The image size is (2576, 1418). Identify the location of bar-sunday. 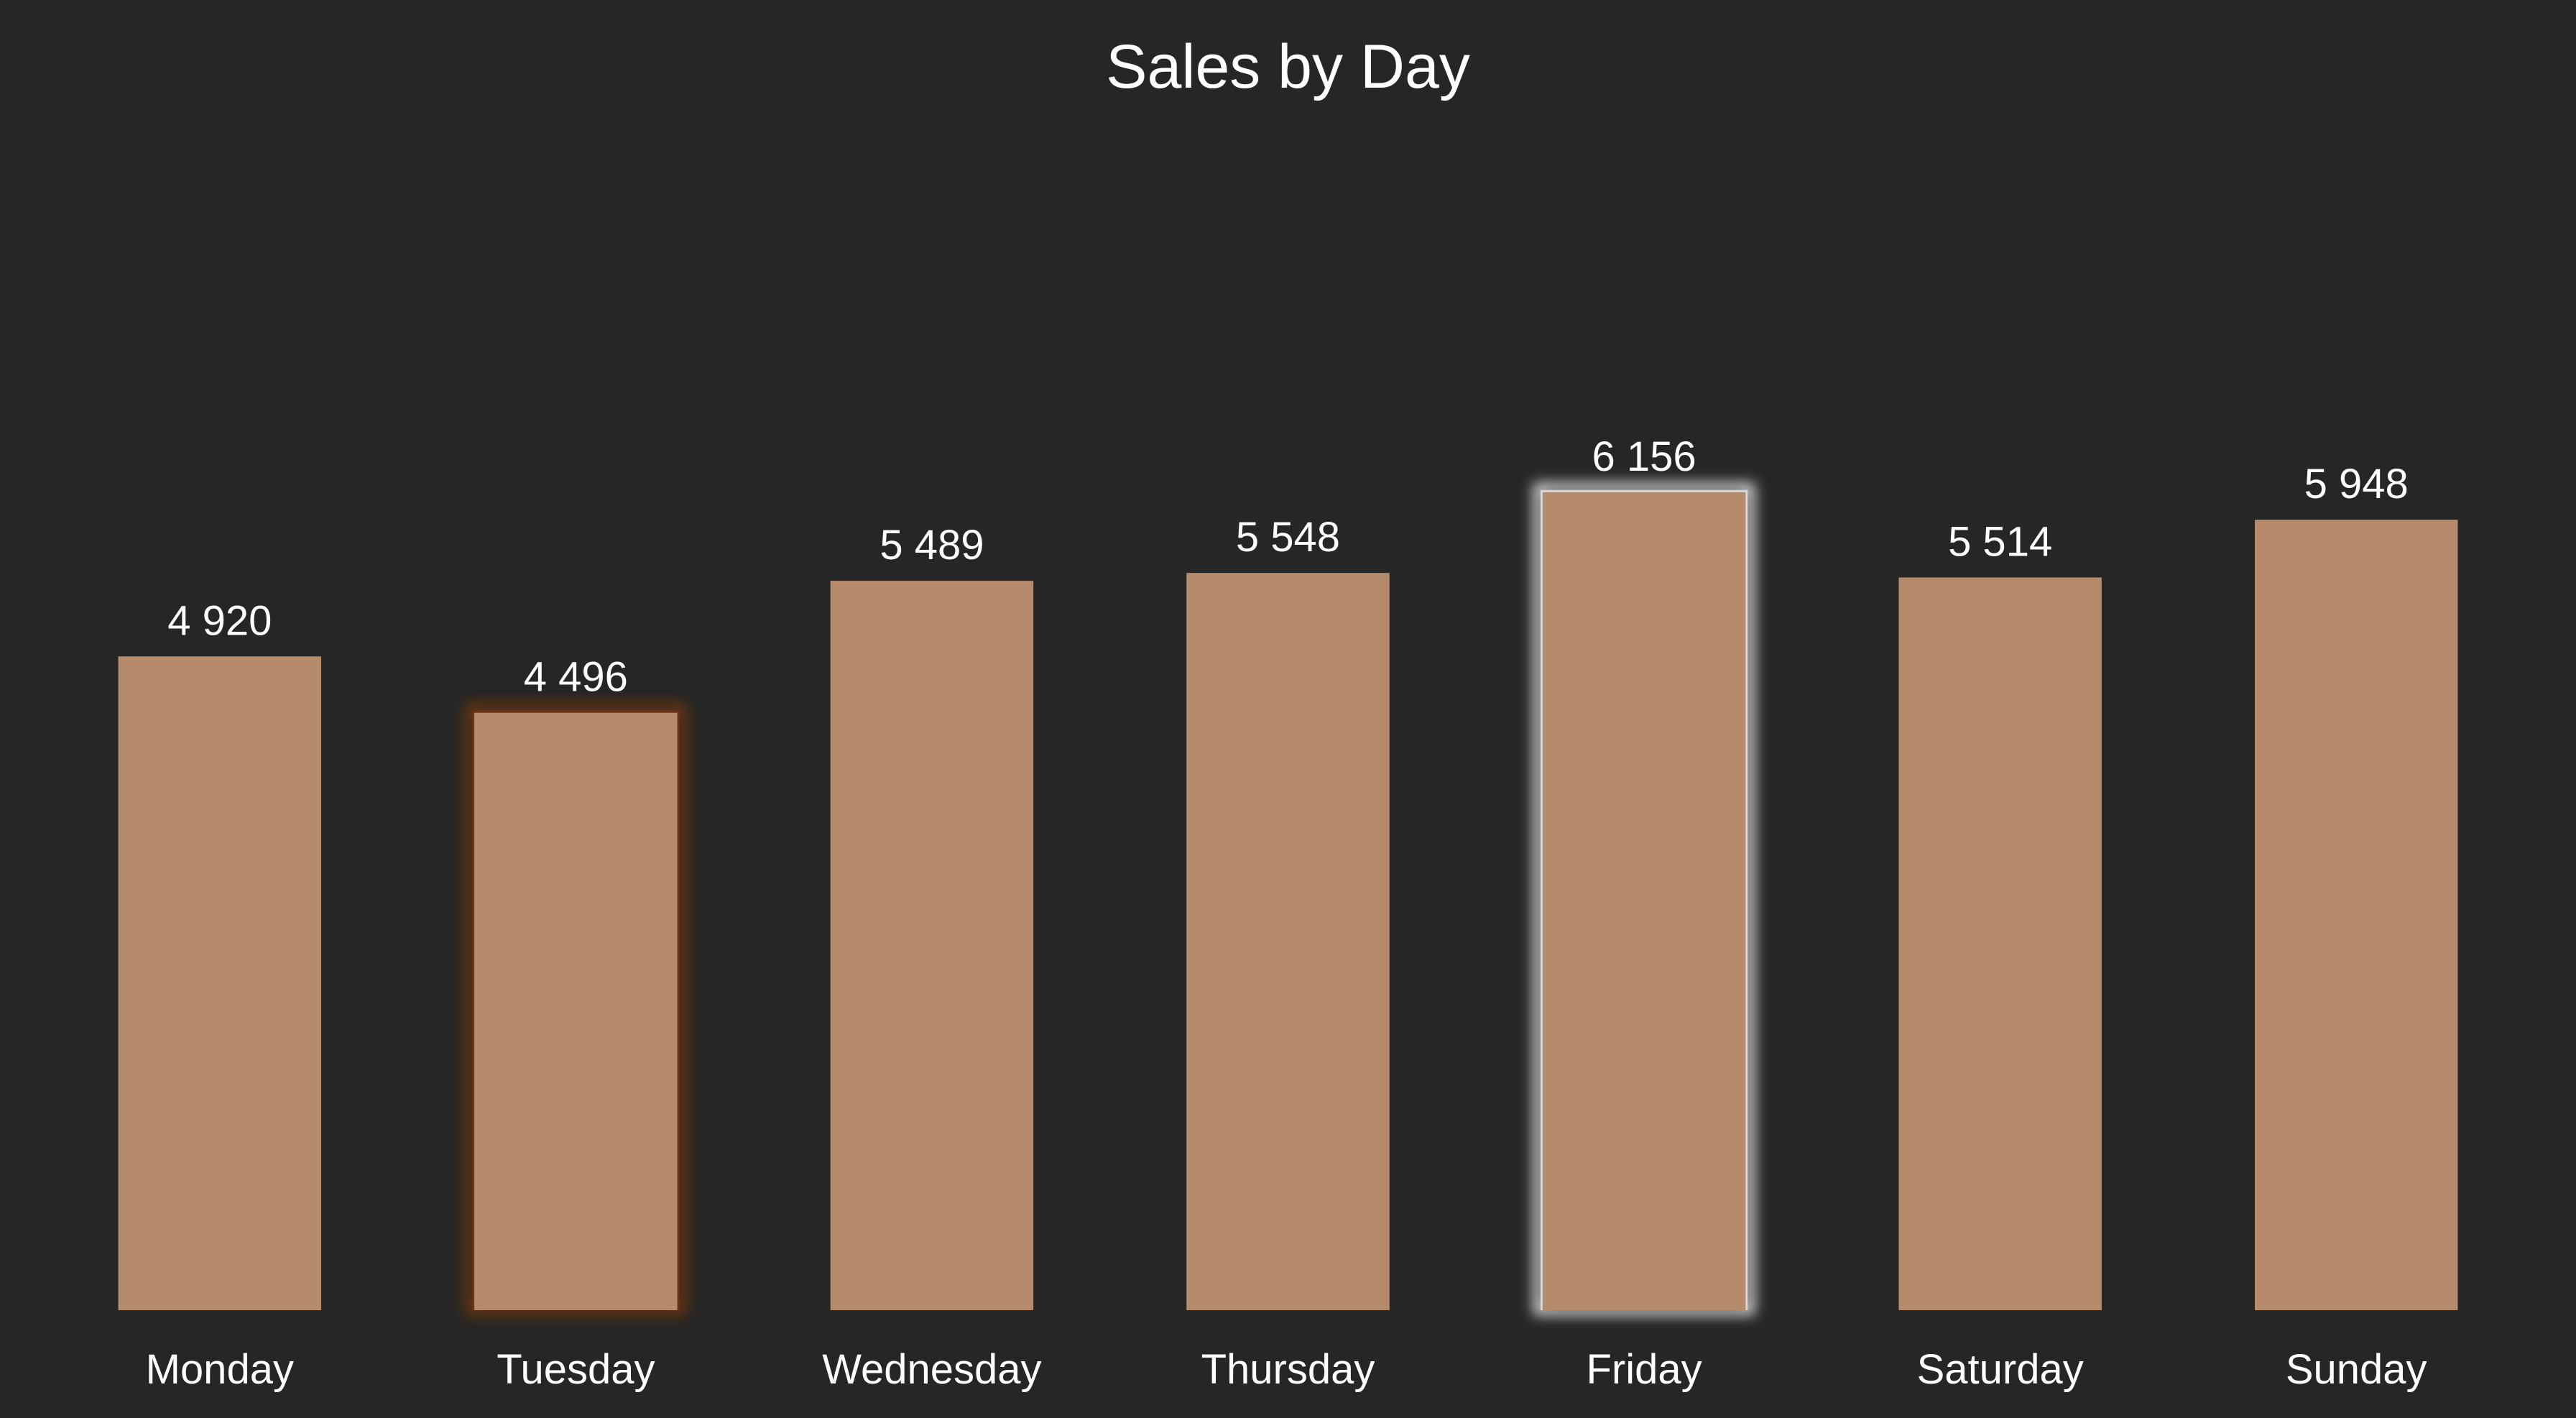
(2356, 915).